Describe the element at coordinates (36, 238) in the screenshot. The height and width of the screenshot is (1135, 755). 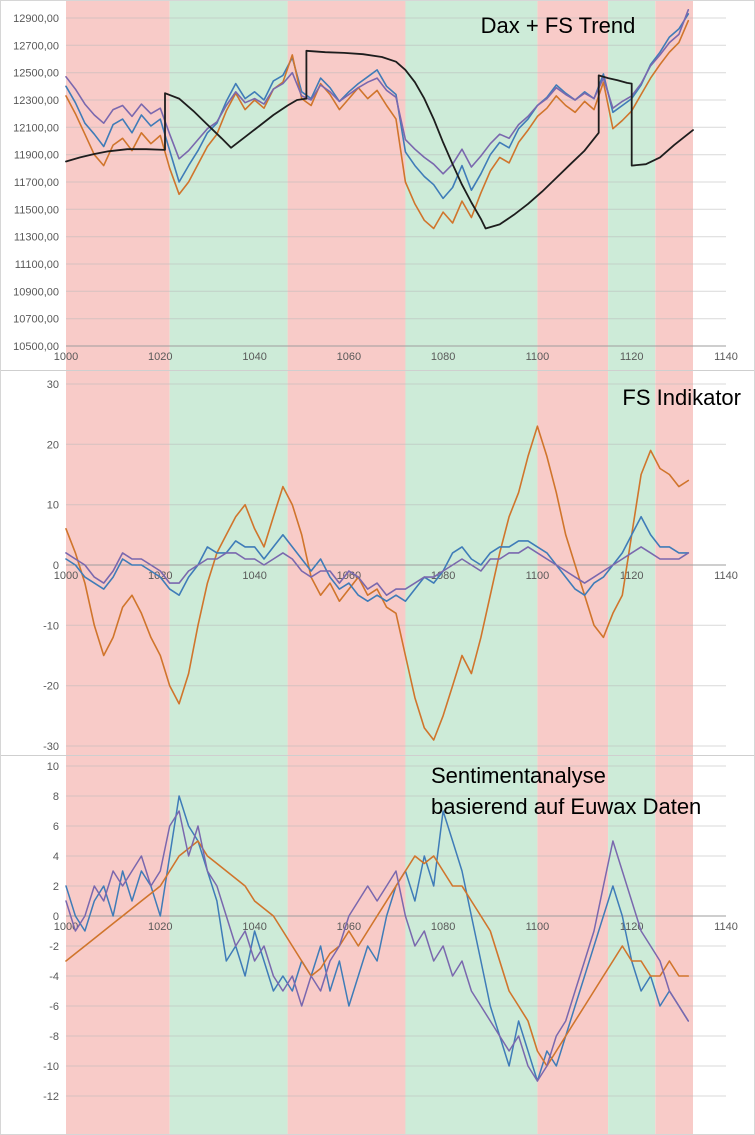
I see `y-tick-label: 11300,00` at that location.